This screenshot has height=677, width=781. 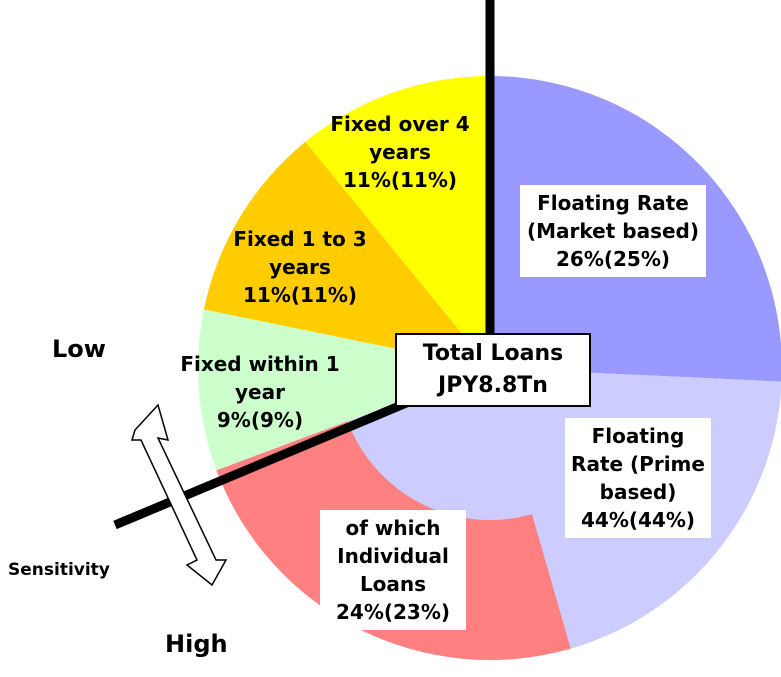 I want to click on slice-name: Fixed over 4 years, so click(x=400, y=138).